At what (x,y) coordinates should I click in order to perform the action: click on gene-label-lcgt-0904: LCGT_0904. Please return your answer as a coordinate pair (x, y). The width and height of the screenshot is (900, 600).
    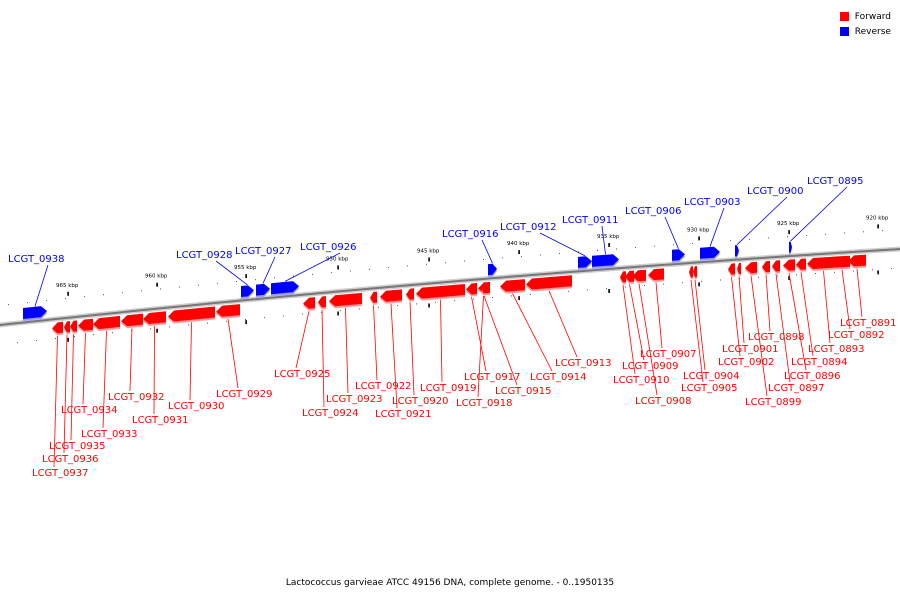
    Looking at the image, I should click on (711, 376).